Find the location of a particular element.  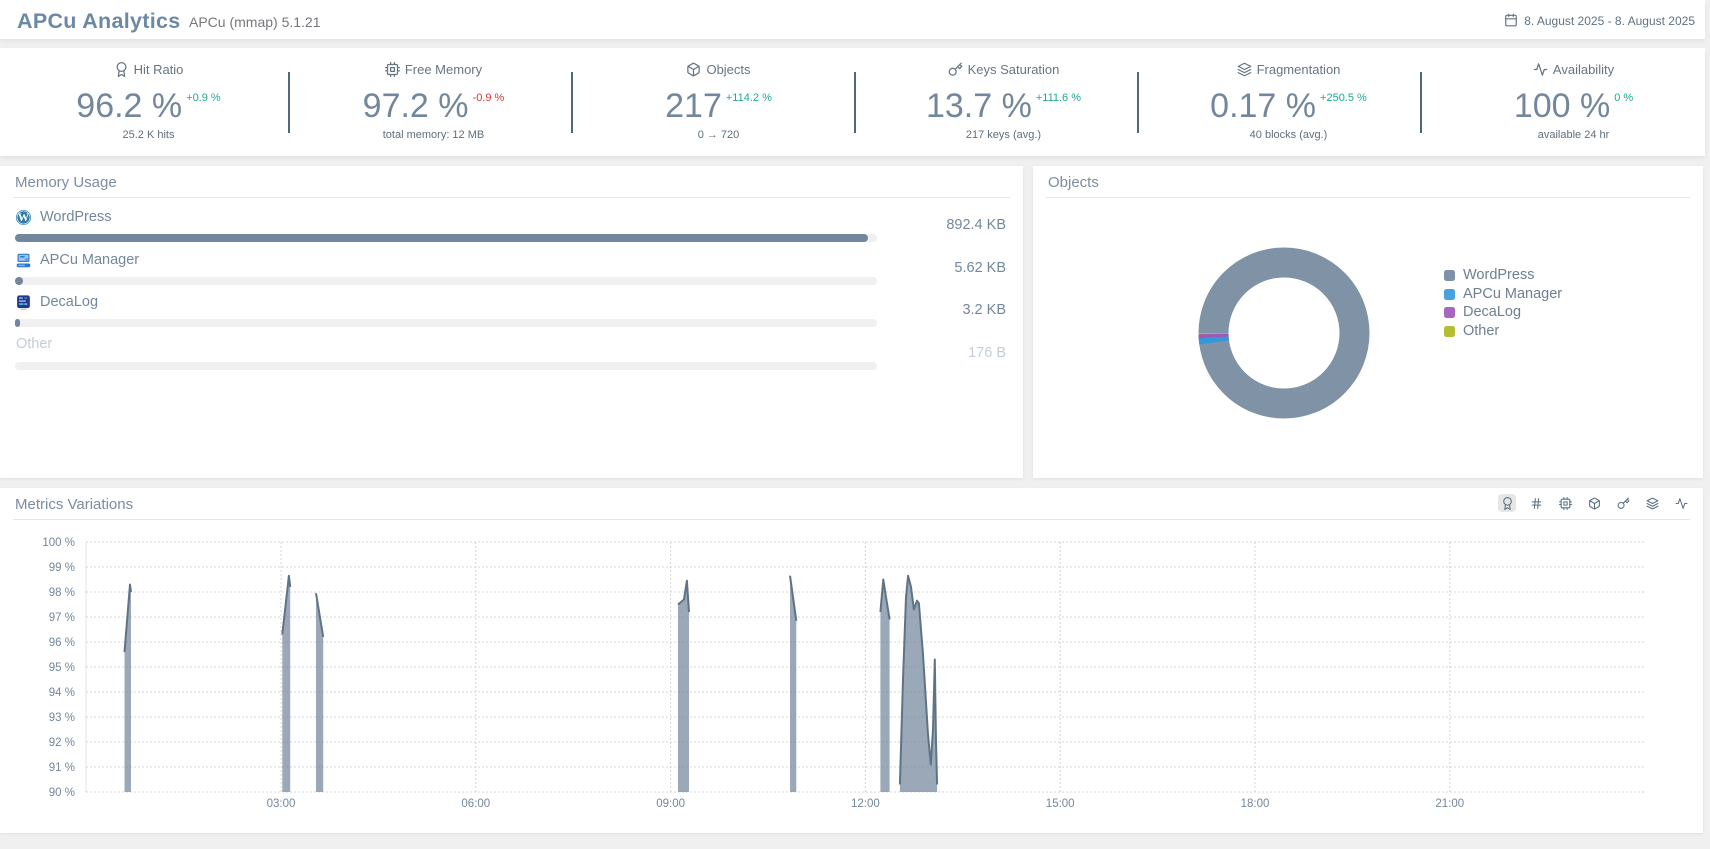

svg-text: 03:00 is located at coordinates (281, 804).